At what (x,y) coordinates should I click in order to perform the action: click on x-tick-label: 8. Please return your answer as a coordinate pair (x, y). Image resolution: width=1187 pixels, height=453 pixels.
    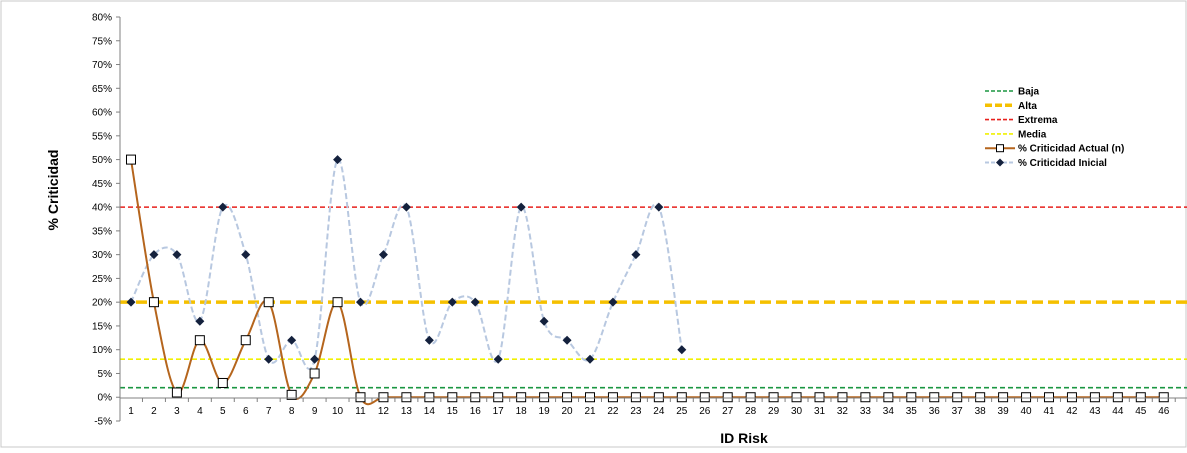
    Looking at the image, I should click on (292, 411).